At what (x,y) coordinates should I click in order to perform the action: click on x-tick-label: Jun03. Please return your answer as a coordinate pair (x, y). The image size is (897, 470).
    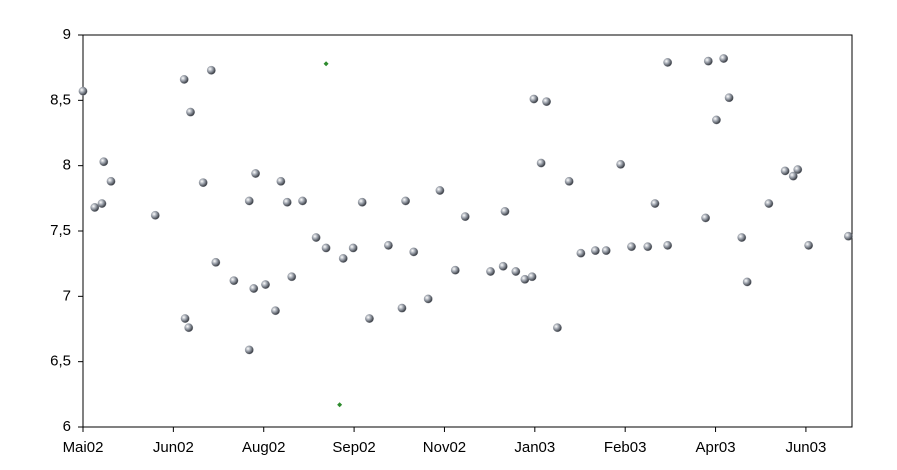
    Looking at the image, I should click on (805, 447).